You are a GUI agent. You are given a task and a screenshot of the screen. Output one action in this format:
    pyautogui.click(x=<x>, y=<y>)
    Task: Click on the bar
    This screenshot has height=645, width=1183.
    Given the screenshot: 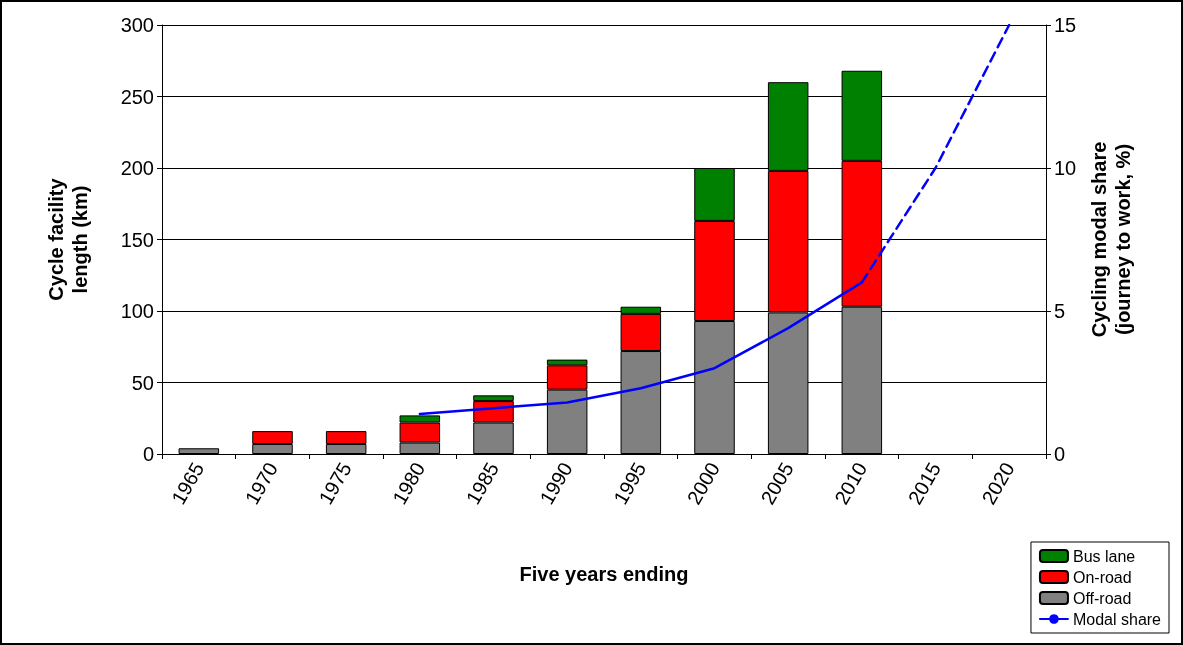 What is the action you would take?
    pyautogui.click(x=199, y=451)
    